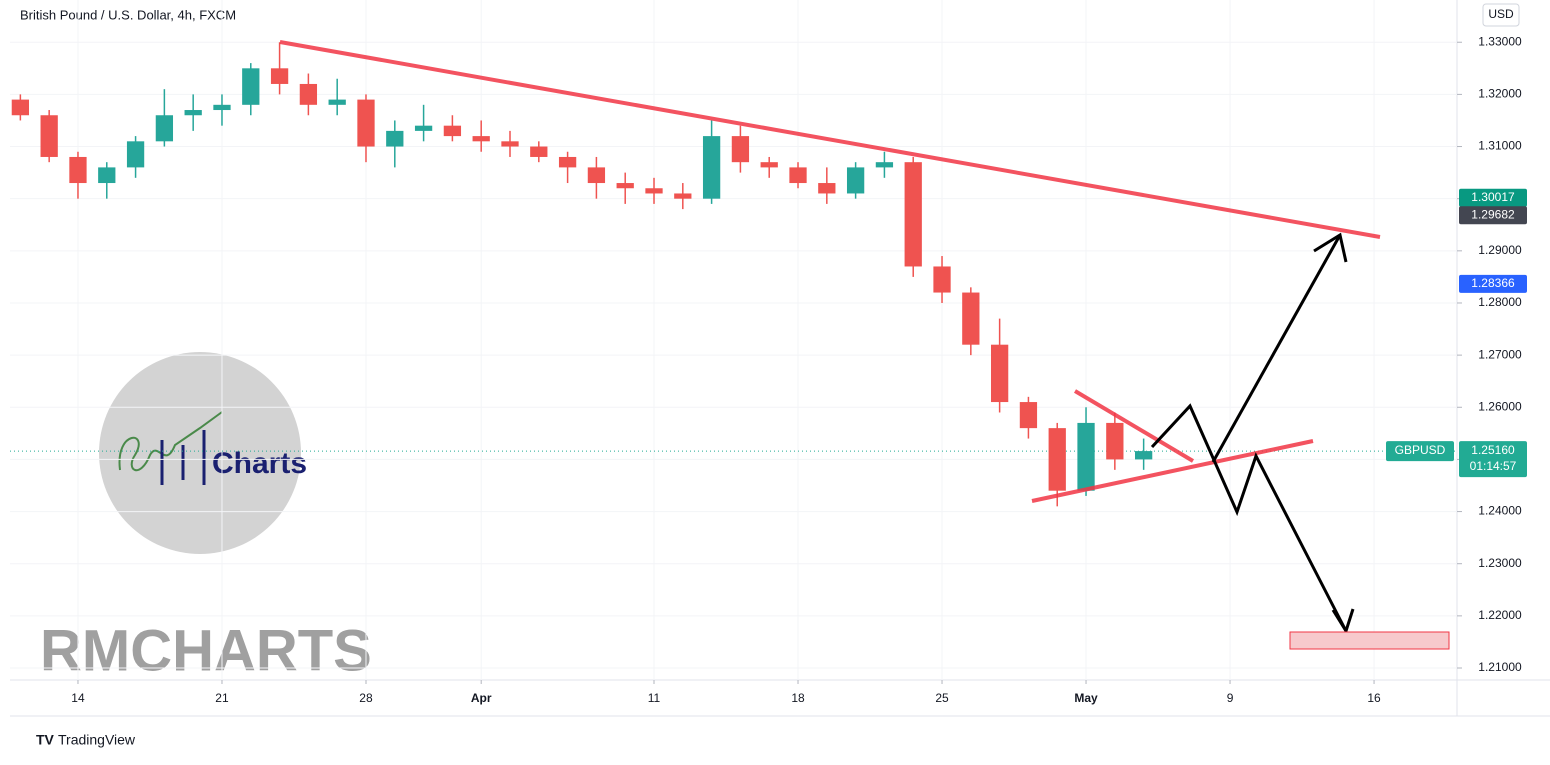 The height and width of the screenshot is (765, 1550). I want to click on watermark-brand: RMCHARTS, so click(206, 650).